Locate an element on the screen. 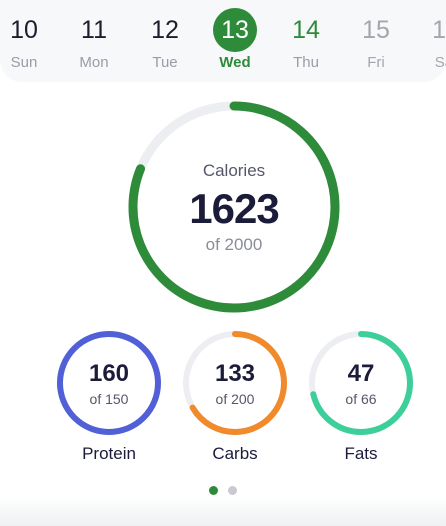  fats-progress-ring is located at coordinates (361, 383).